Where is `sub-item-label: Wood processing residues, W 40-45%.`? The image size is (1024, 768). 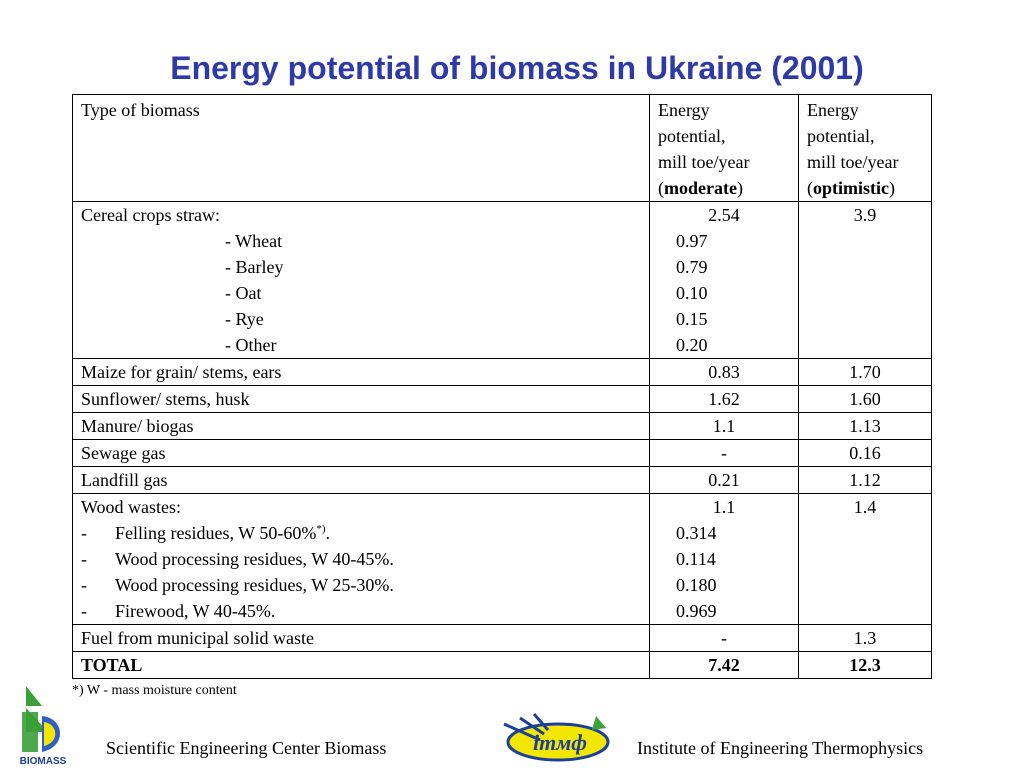
sub-item-label: Wood processing residues, W 40-45%. is located at coordinates (254, 559).